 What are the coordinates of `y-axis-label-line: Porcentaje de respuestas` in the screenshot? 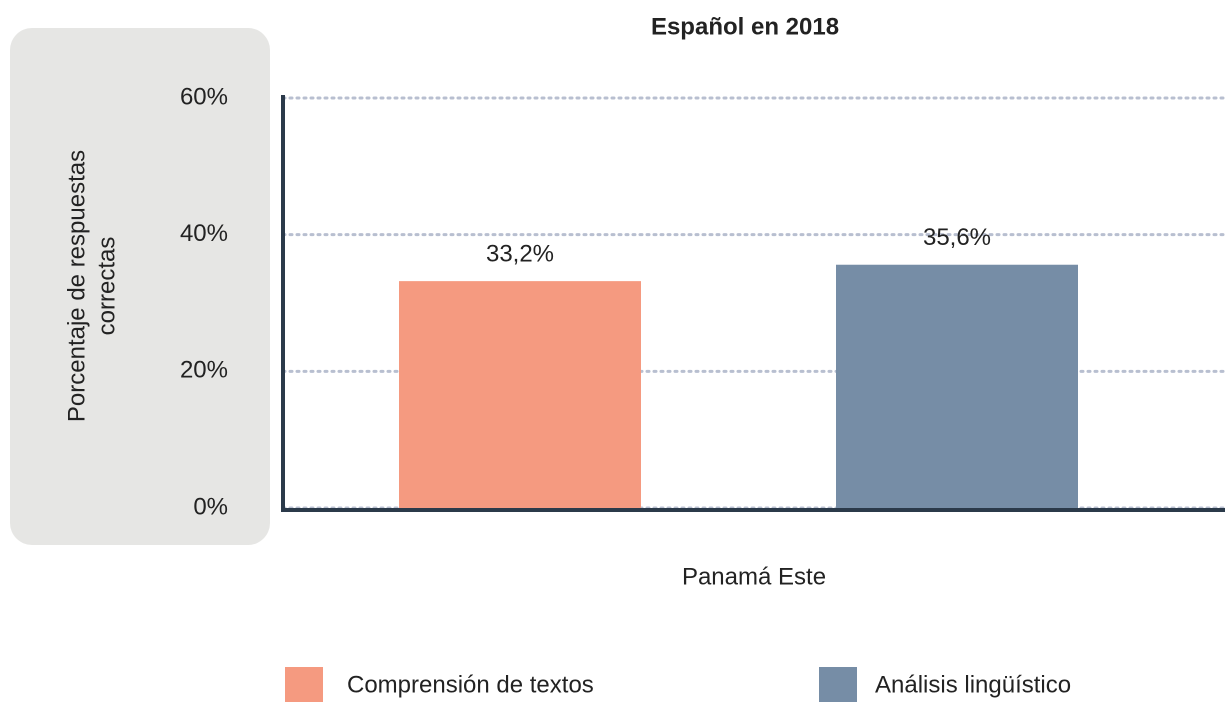 It's located at (76, 286).